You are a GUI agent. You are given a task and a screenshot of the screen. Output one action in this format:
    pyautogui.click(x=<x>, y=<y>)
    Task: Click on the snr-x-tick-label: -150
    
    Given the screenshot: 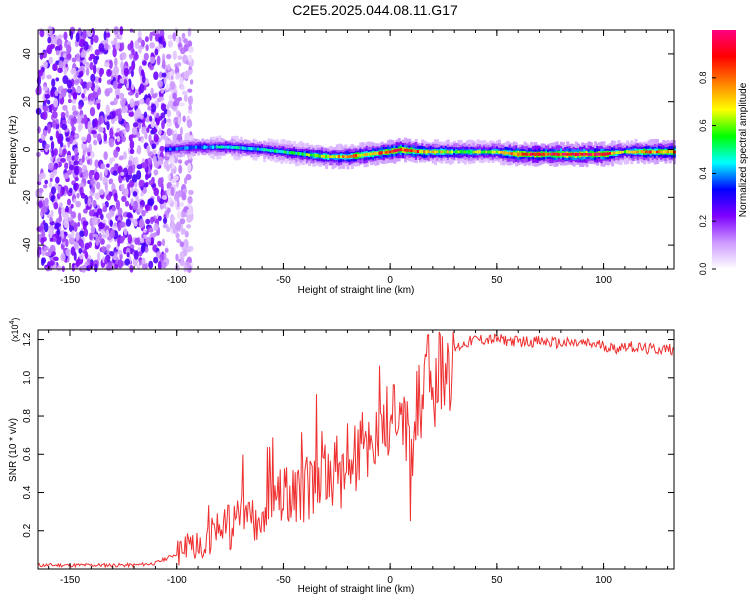 What is the action you would take?
    pyautogui.click(x=70, y=580)
    